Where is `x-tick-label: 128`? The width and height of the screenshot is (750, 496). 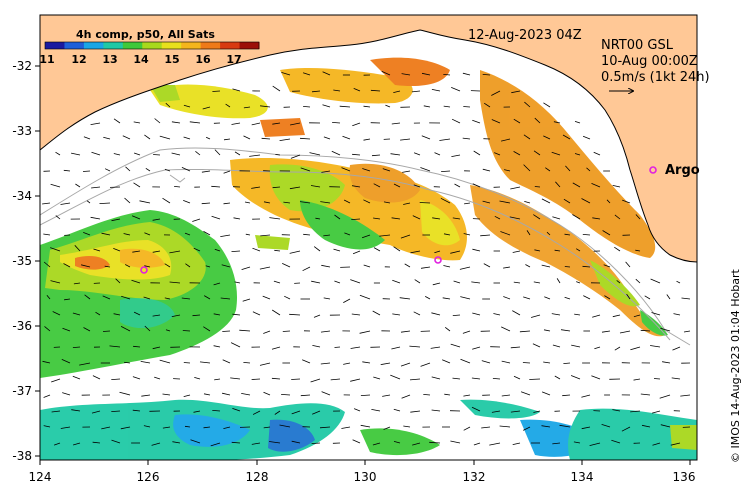 x-tick-label: 128 is located at coordinates (257, 477).